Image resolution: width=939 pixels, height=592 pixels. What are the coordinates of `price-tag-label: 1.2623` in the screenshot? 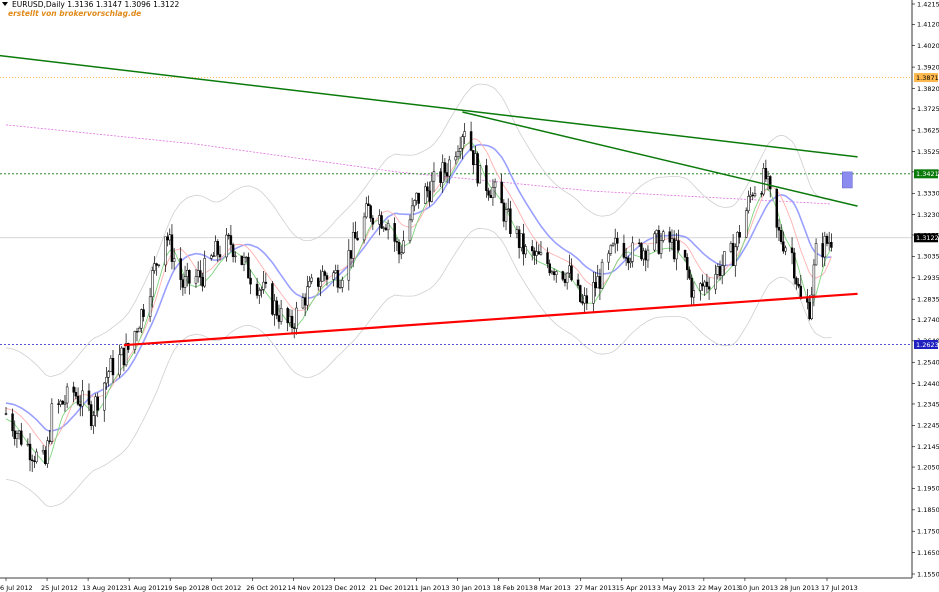 It's located at (927, 345).